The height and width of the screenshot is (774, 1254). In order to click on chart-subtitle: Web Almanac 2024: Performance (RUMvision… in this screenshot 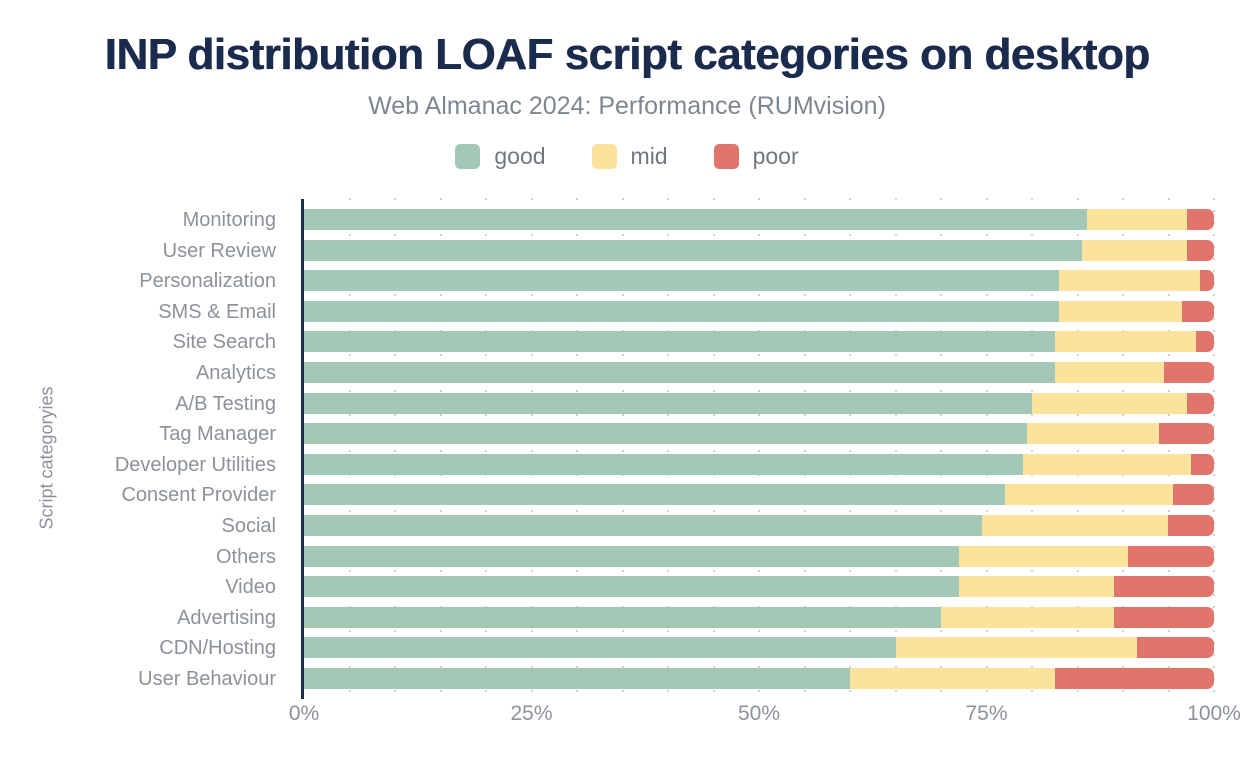, I will do `click(627, 106)`.